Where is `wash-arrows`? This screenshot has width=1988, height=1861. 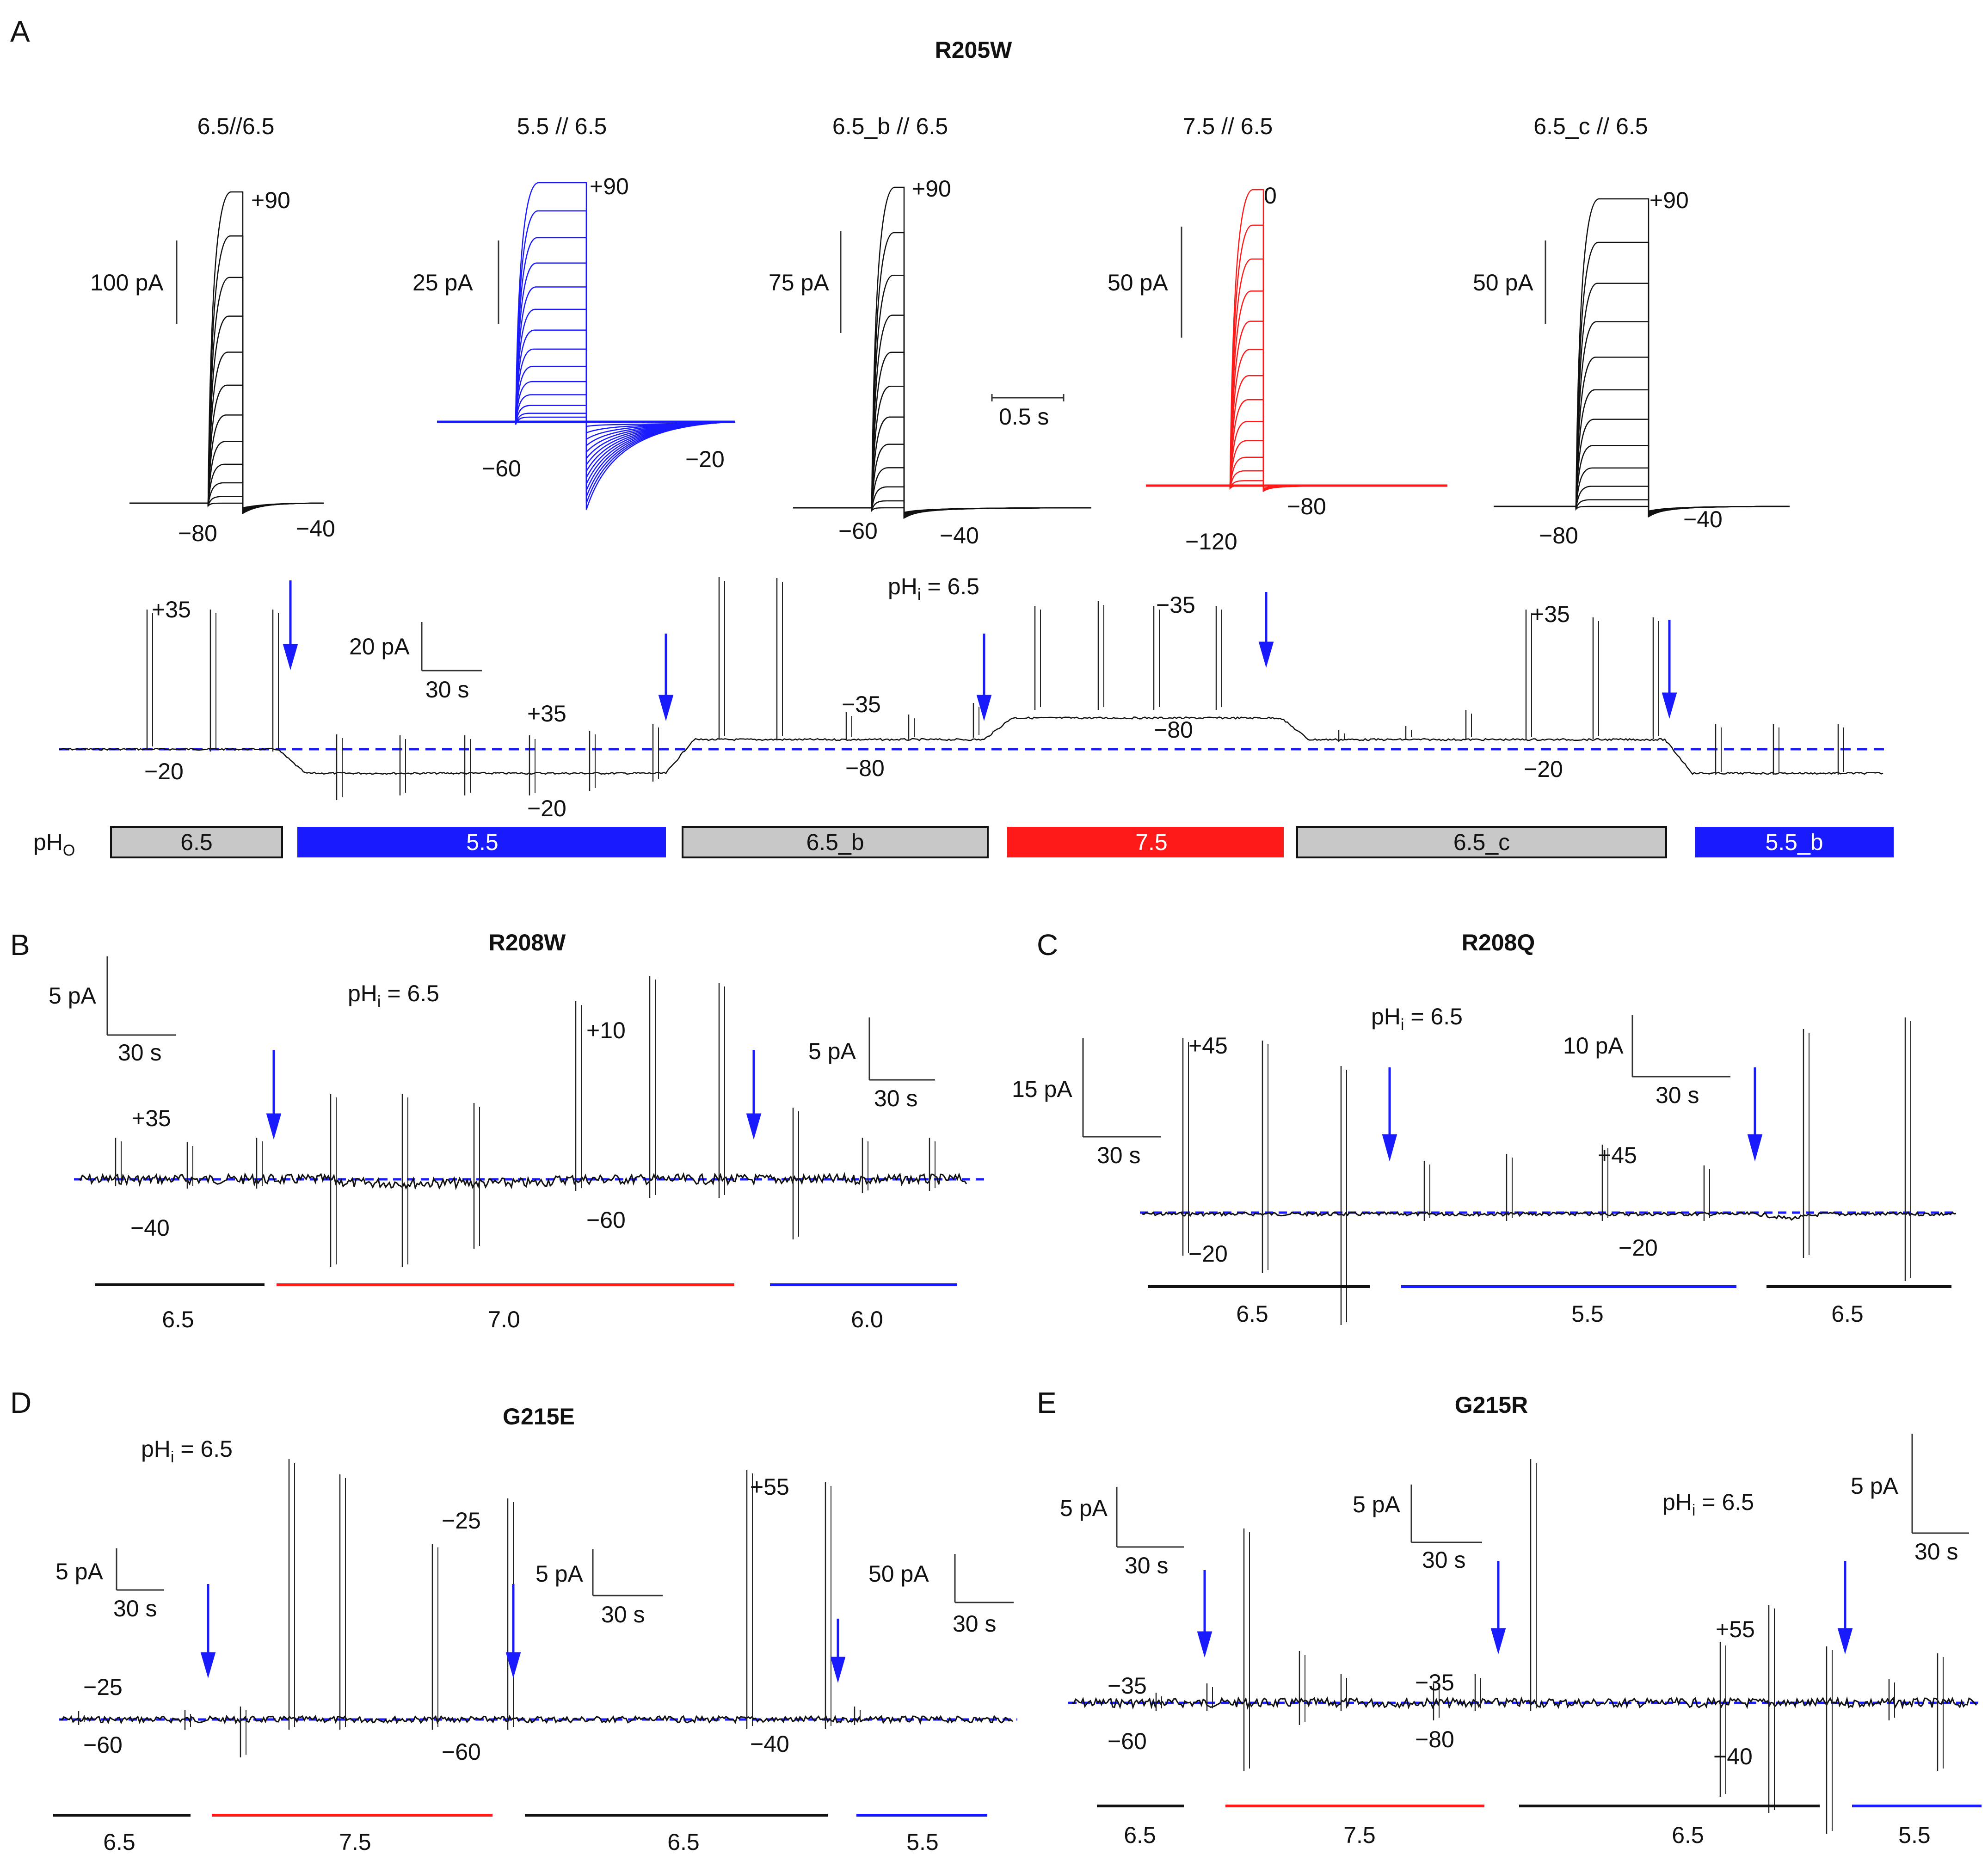 wash-arrows is located at coordinates (1572, 1115).